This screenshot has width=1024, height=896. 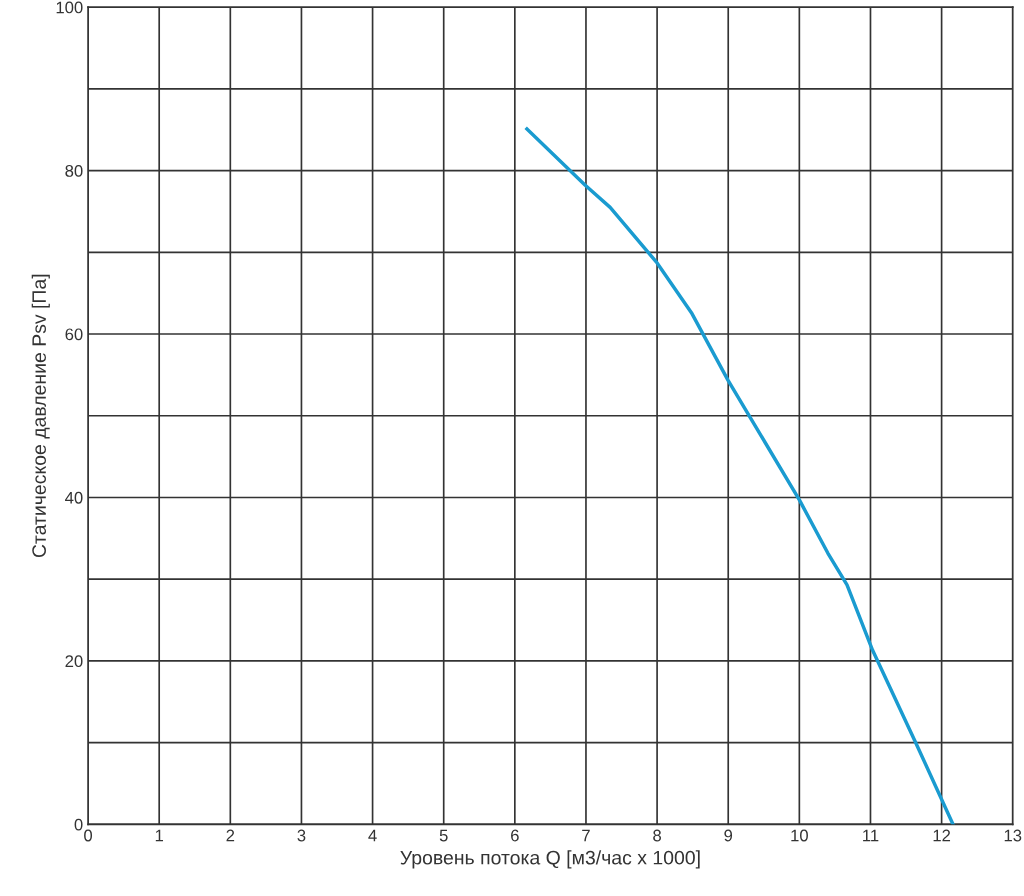 What do you see at coordinates (78, 824) in the screenshot?
I see `y-tick-label: 0` at bounding box center [78, 824].